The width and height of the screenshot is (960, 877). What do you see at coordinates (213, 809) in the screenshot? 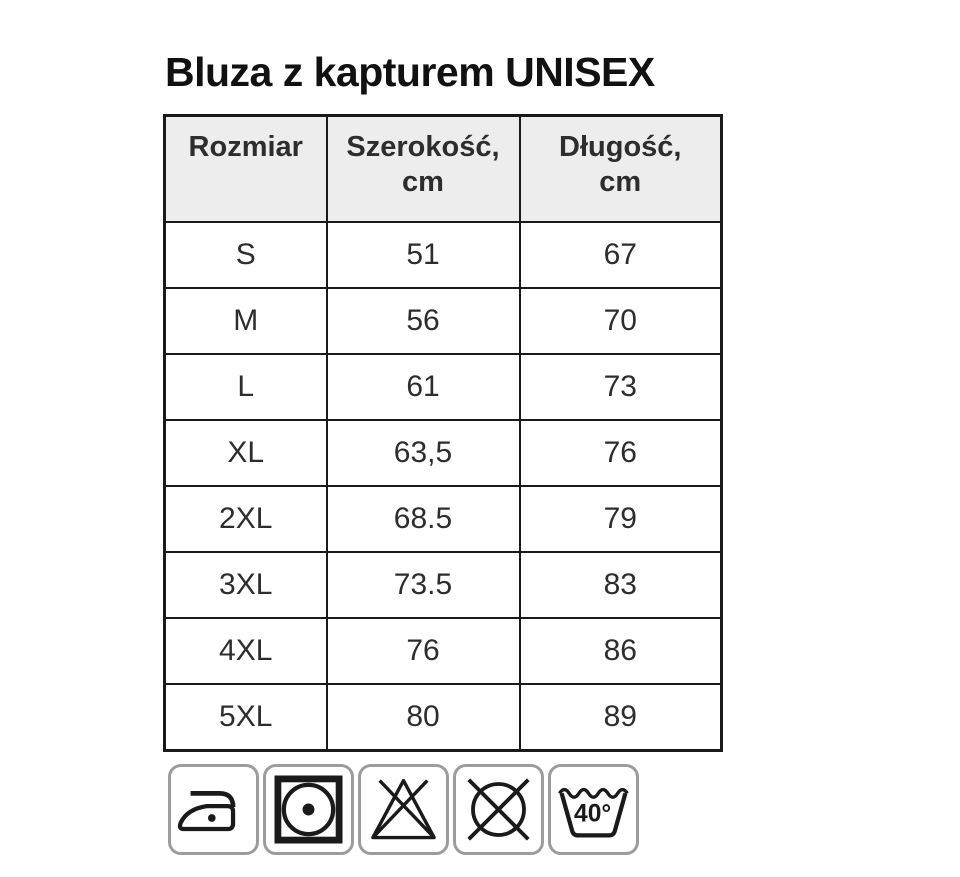
I see `iron-icon` at bounding box center [213, 809].